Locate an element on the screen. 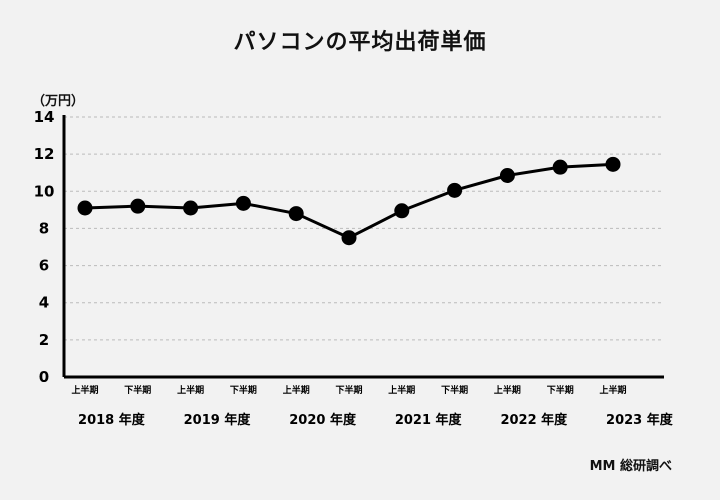 This screenshot has height=500, width=720. y-tick-label: 2 is located at coordinates (44, 340).